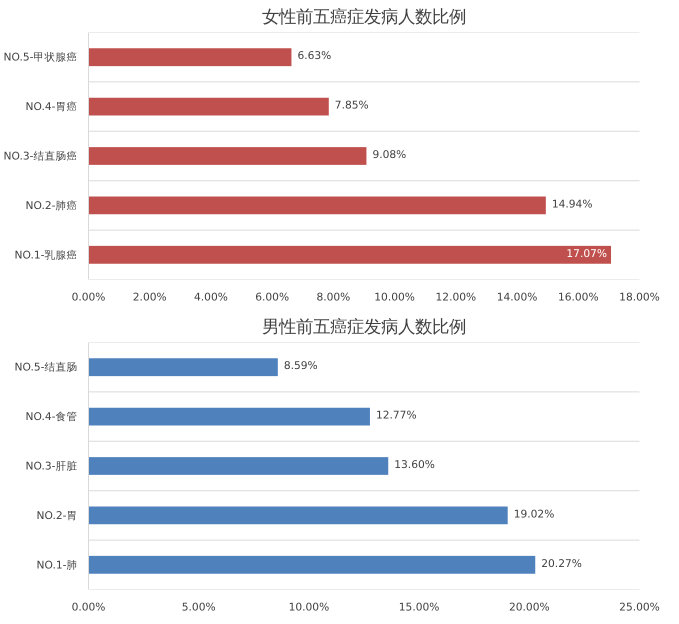 Image resolution: width=679 pixels, height=624 pixels. I want to click on x-tick-label: 15.00%, so click(419, 607).